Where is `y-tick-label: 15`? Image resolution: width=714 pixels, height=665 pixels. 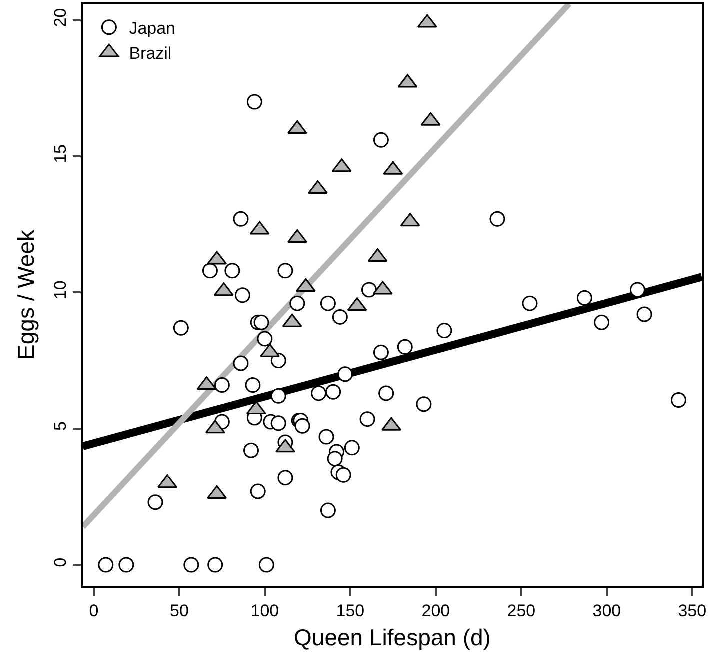
y-tick-label: 15 is located at coordinates (60, 154).